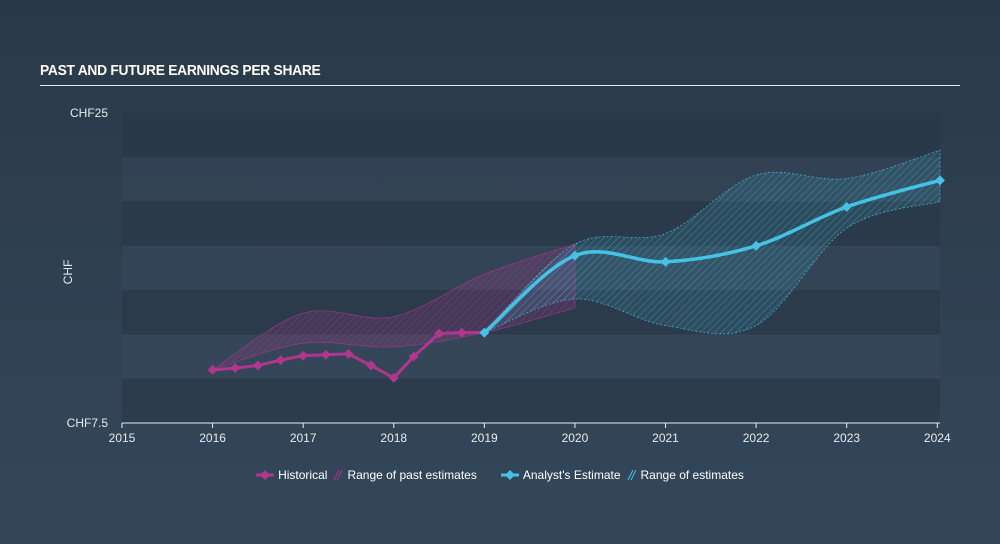  Describe the element at coordinates (484, 438) in the screenshot. I see `x-tick-label: 2019` at that location.